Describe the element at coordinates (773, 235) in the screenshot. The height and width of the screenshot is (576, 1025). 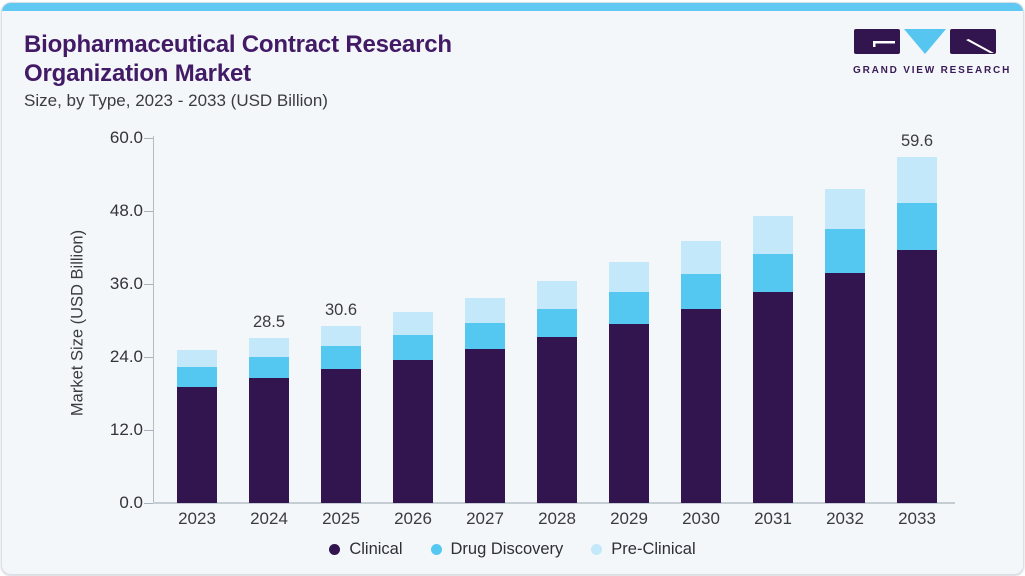
I see `bar-segment-pre-clinical-2031` at that location.